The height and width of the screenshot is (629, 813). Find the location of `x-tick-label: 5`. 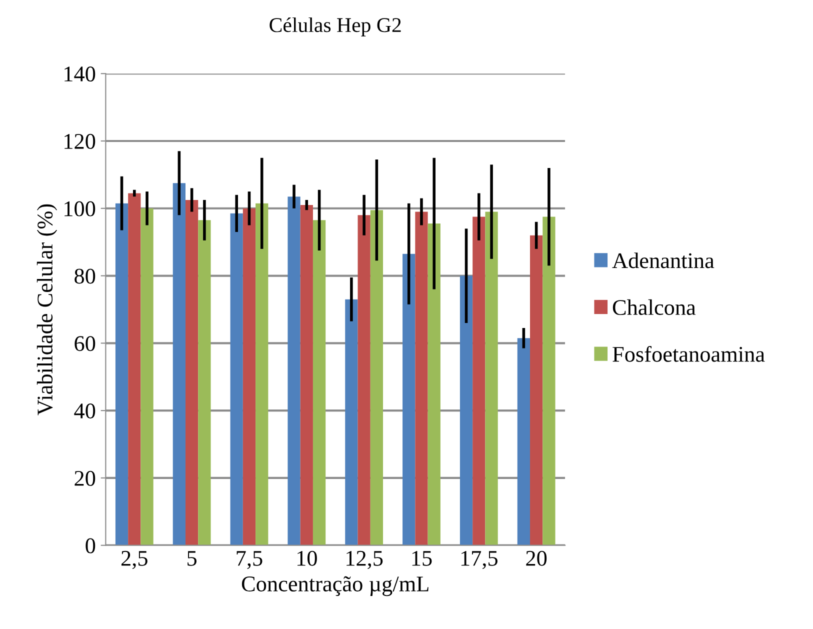

x-tick-label: 5 is located at coordinates (192, 558).